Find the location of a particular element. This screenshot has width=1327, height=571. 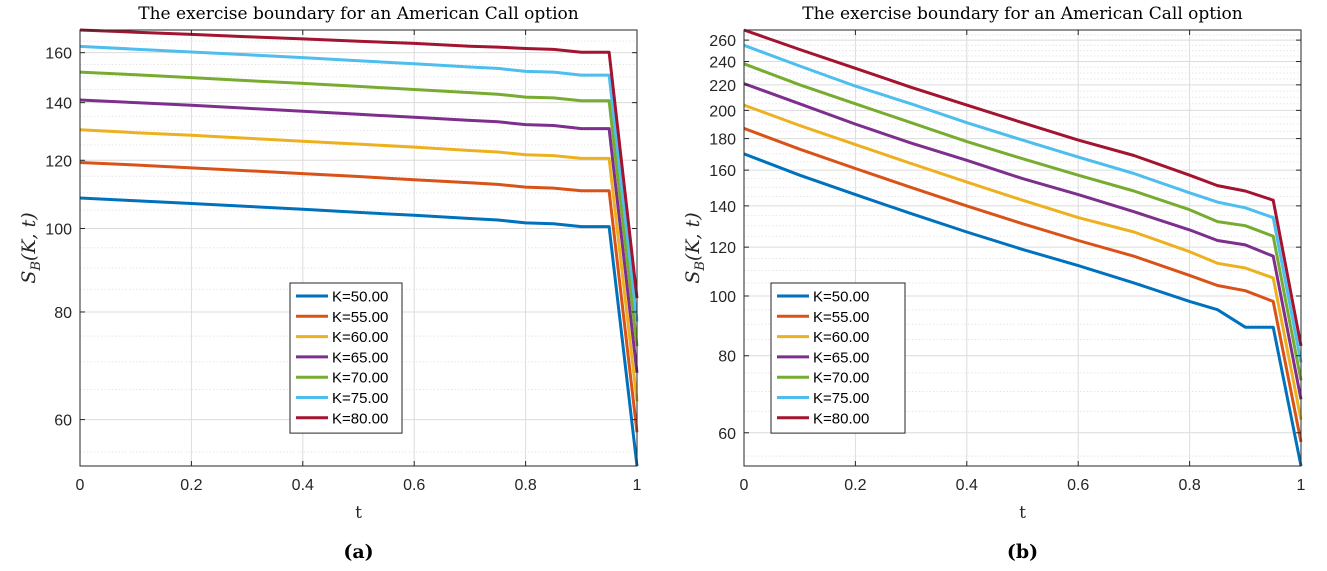

y-tick-label: 180 is located at coordinates (722, 140).